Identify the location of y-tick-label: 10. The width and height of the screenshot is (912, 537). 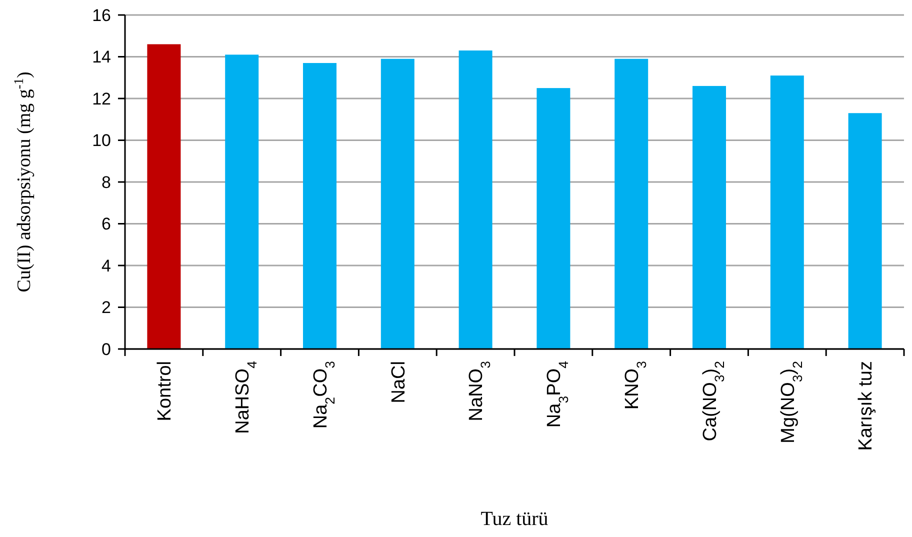
(101, 140).